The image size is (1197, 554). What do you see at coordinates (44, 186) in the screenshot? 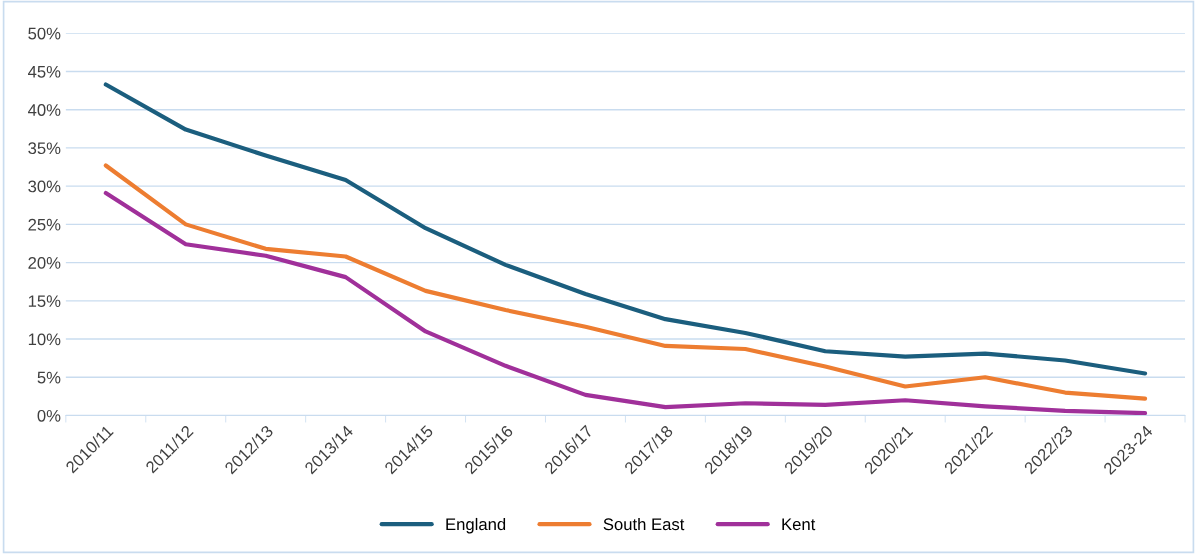
I see `y-tick-label: 30%` at bounding box center [44, 186].